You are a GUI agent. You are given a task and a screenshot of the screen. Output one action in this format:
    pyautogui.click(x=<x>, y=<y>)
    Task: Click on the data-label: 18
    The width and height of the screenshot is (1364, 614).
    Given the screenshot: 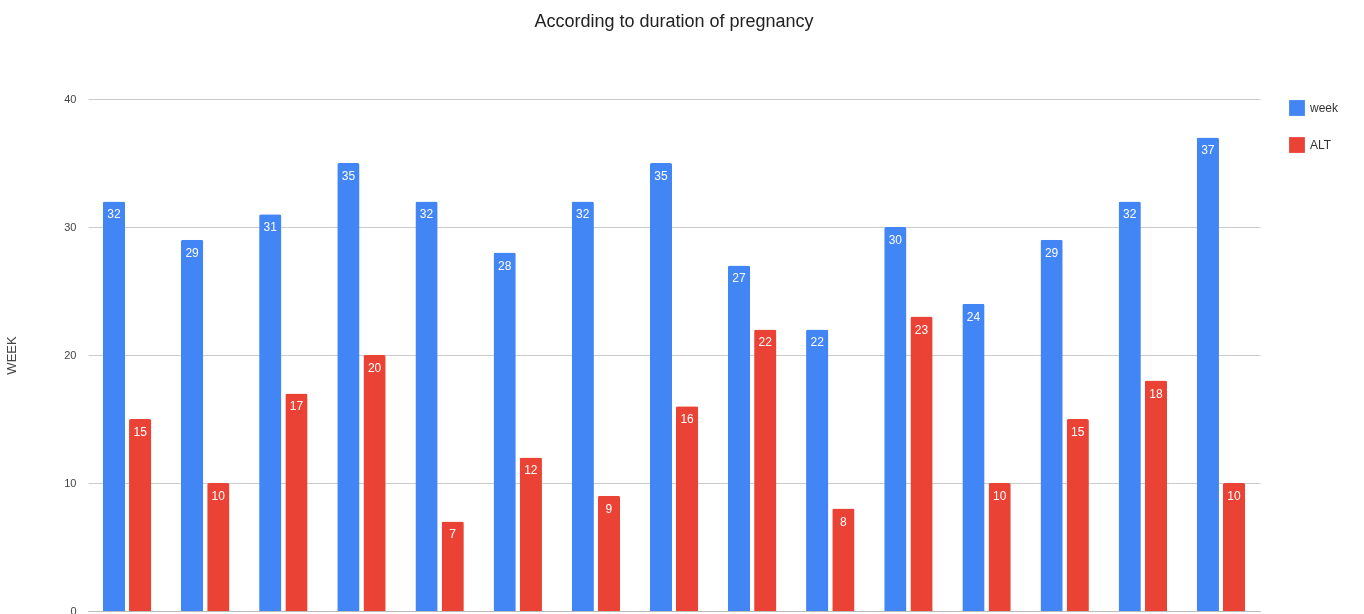 What is the action you would take?
    pyautogui.click(x=1156, y=393)
    